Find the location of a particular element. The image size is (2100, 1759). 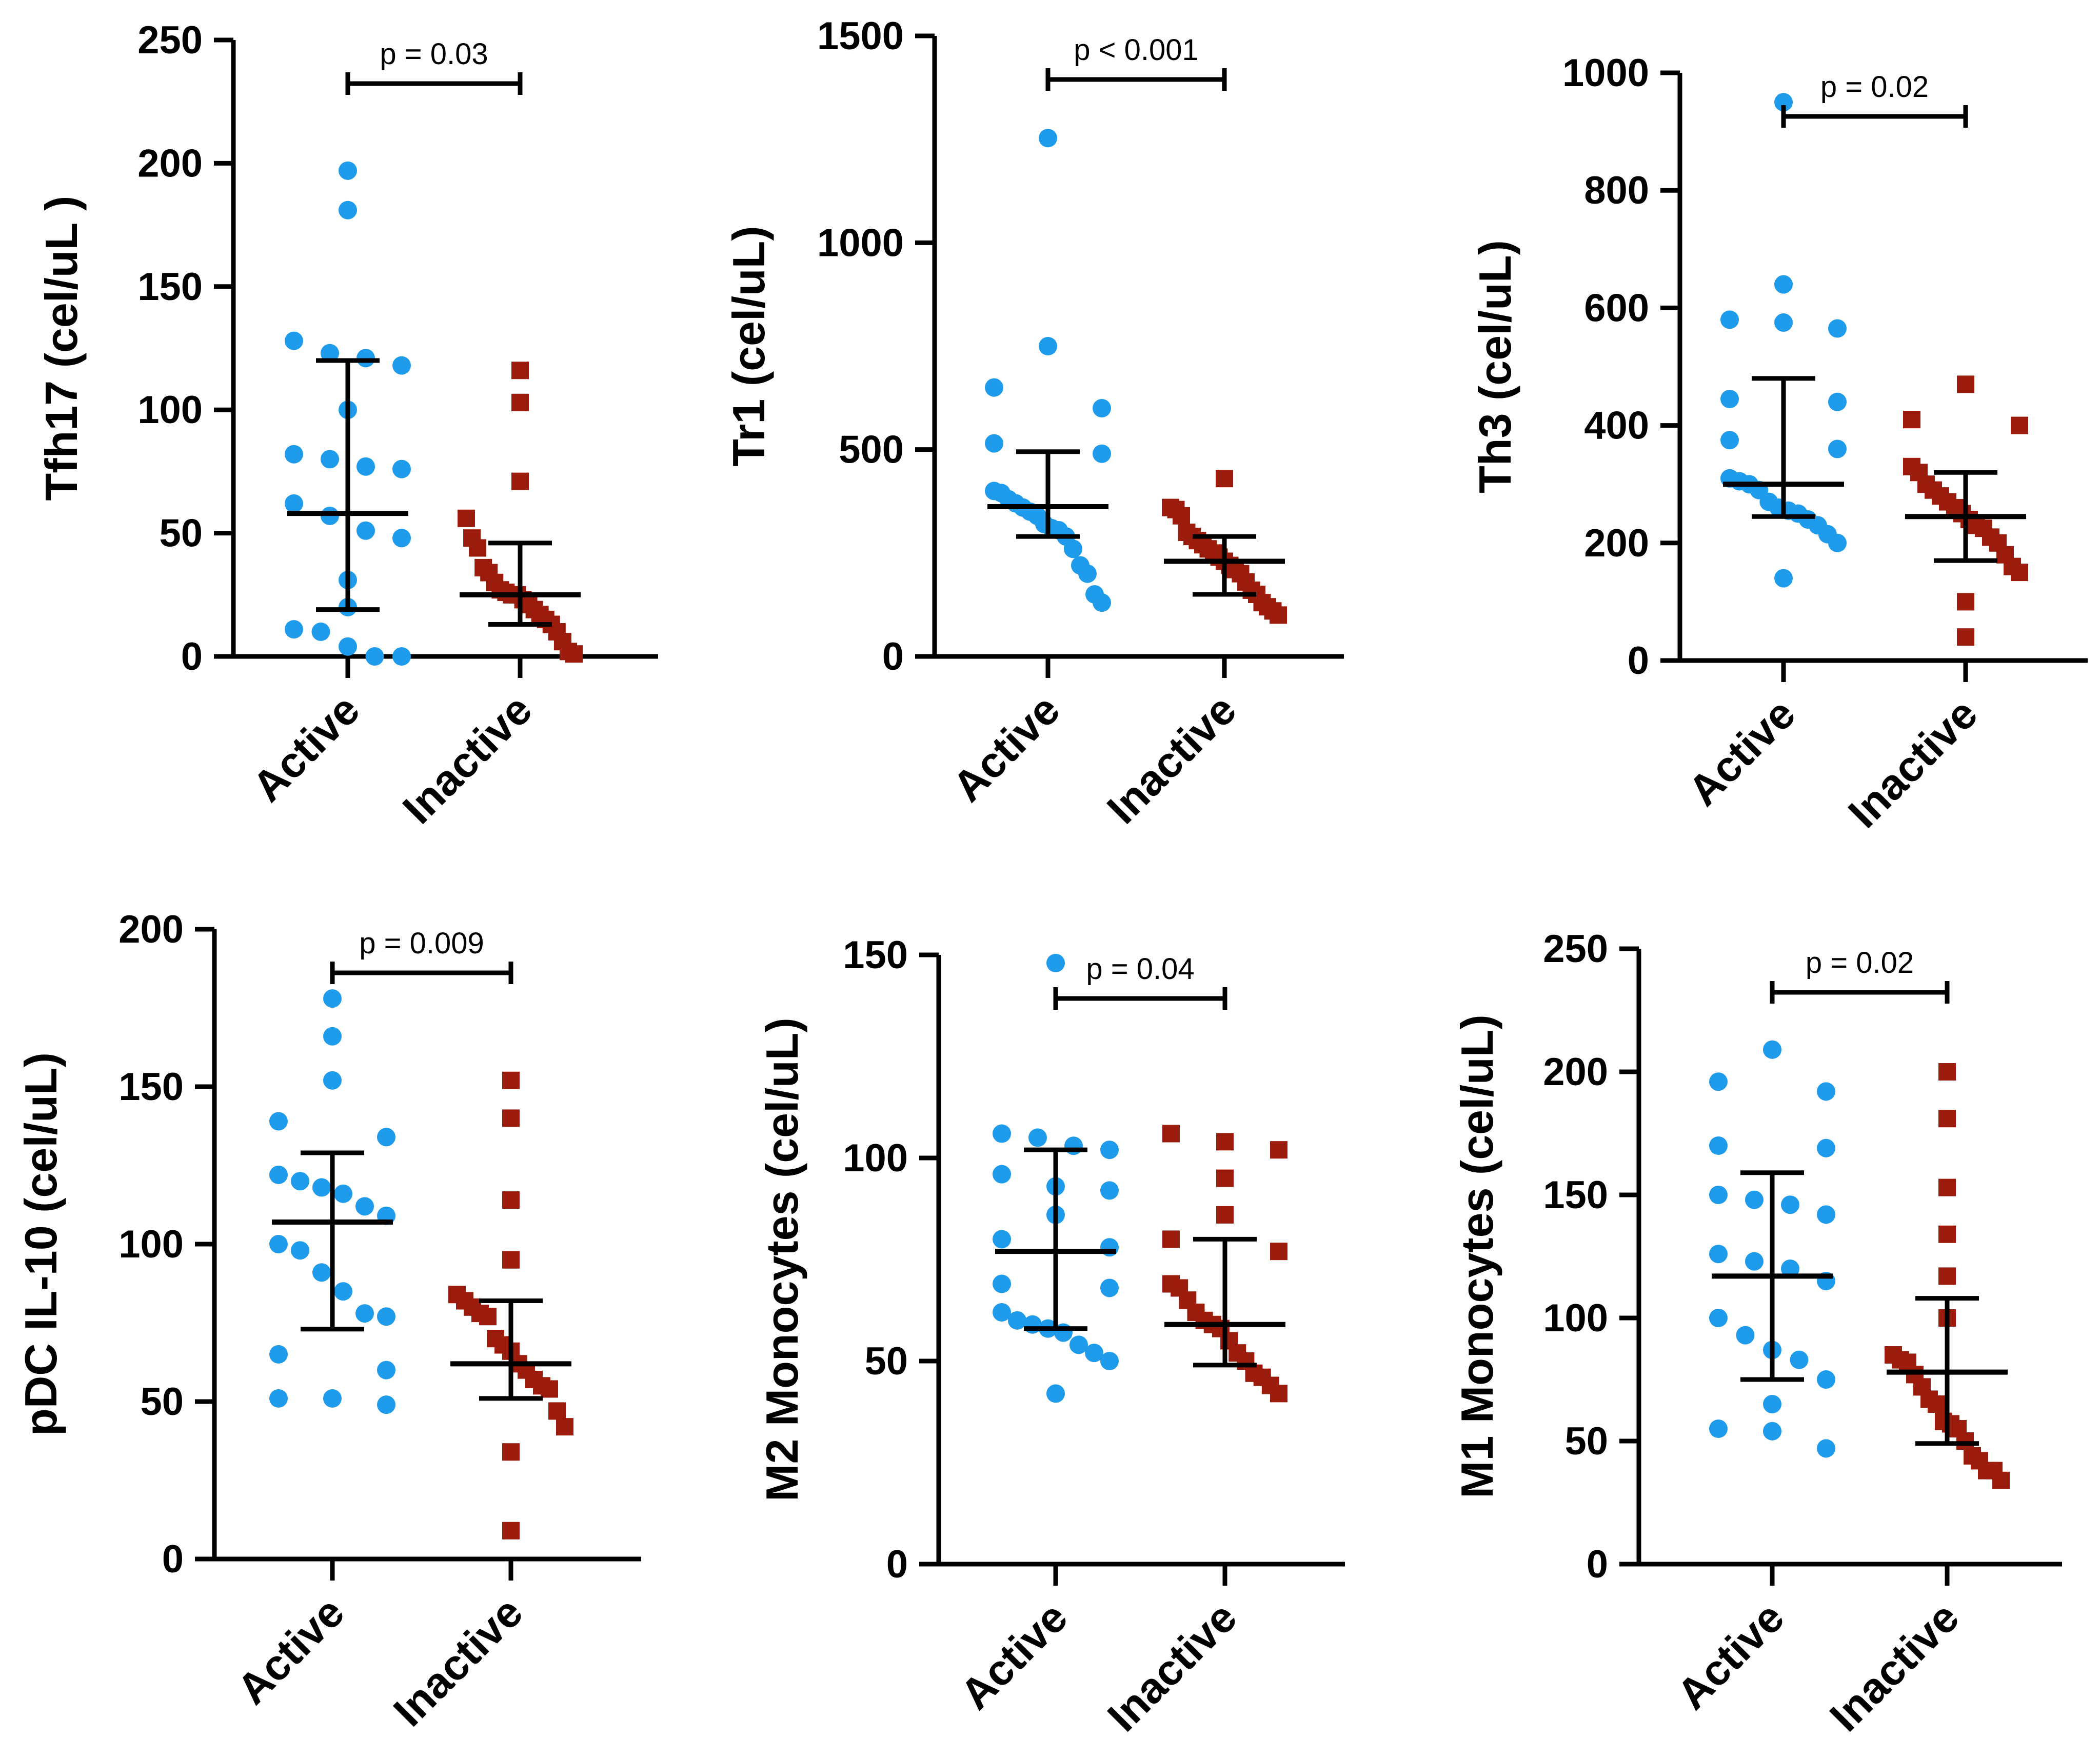

y-tick-label: 400 is located at coordinates (1616, 426).